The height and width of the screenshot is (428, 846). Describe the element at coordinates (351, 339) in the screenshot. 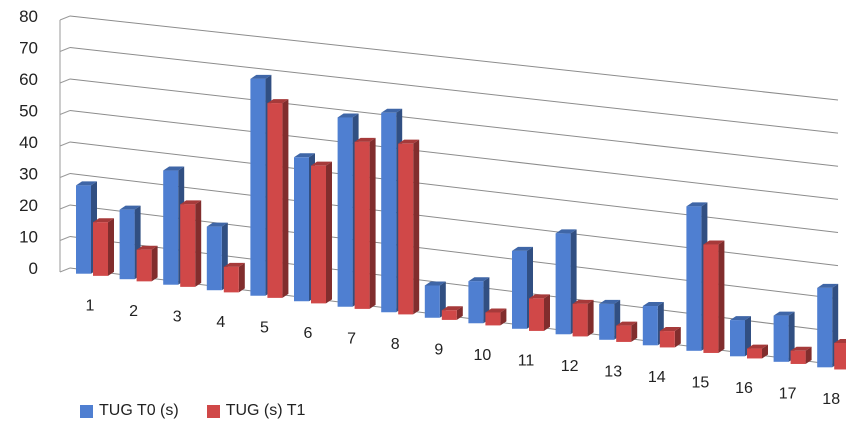

I see `x-tick-label: 7` at that location.